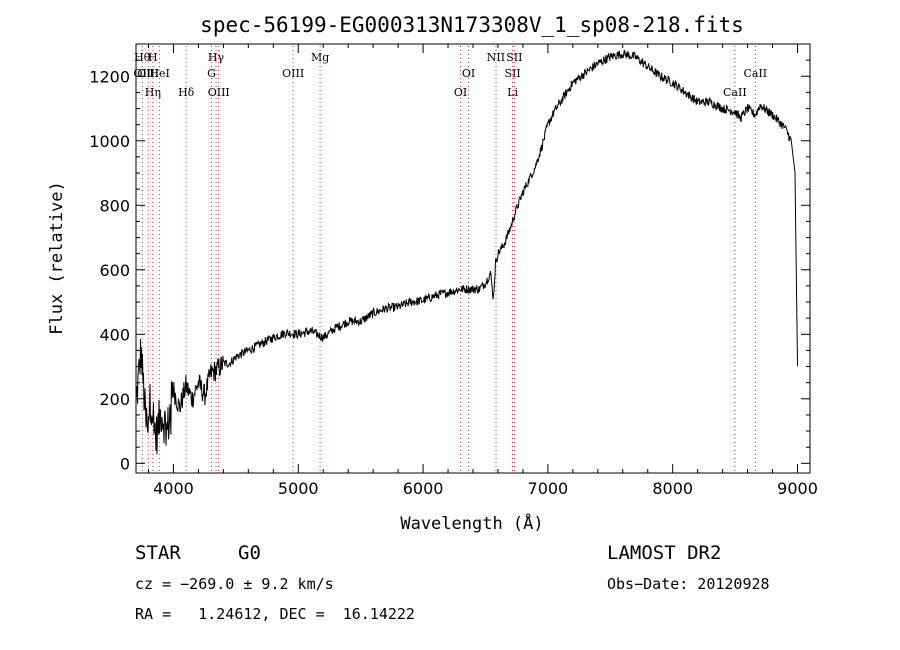 This screenshot has height=650, width=900. What do you see at coordinates (109, 141) in the screenshot?
I see `y-tick-label: 1000` at bounding box center [109, 141].